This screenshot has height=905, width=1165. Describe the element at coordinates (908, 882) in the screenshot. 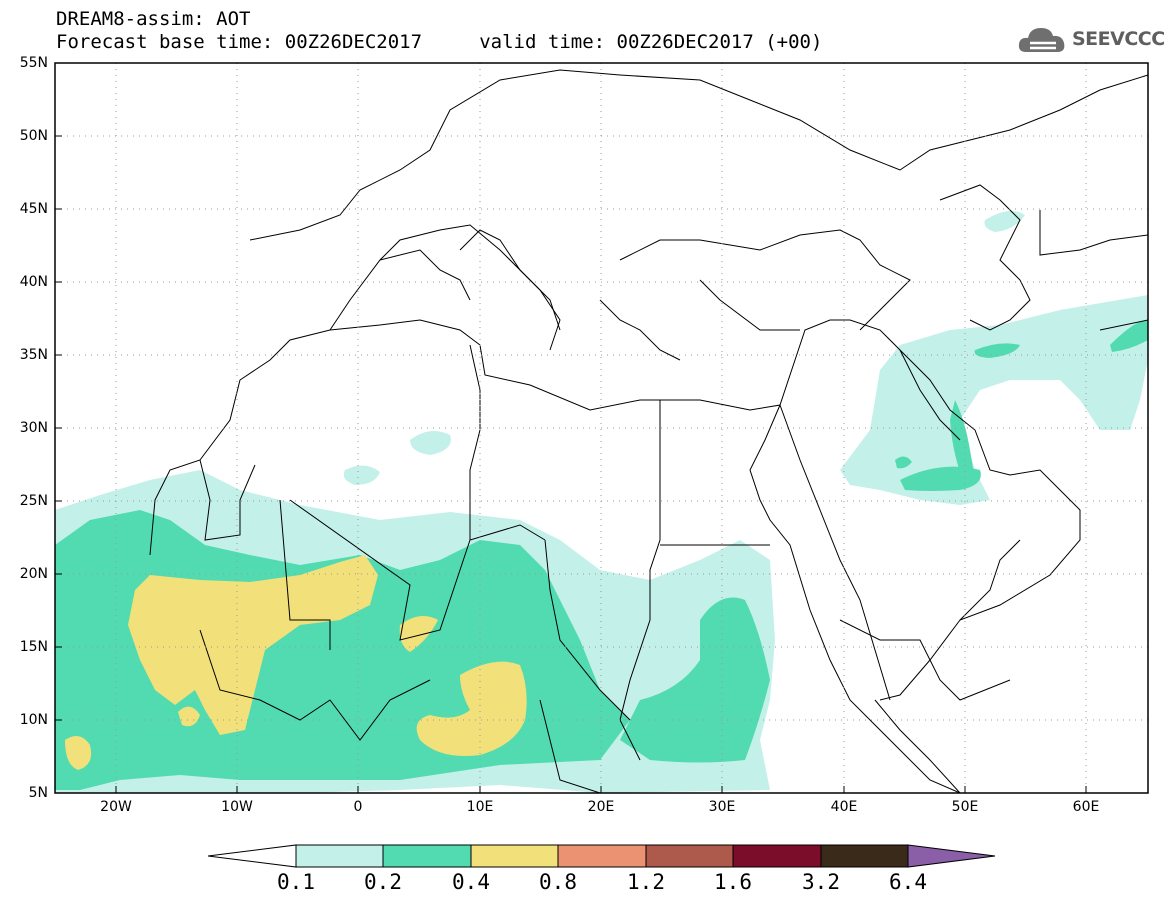

I see `colorbar-label: 6.4` at that location.